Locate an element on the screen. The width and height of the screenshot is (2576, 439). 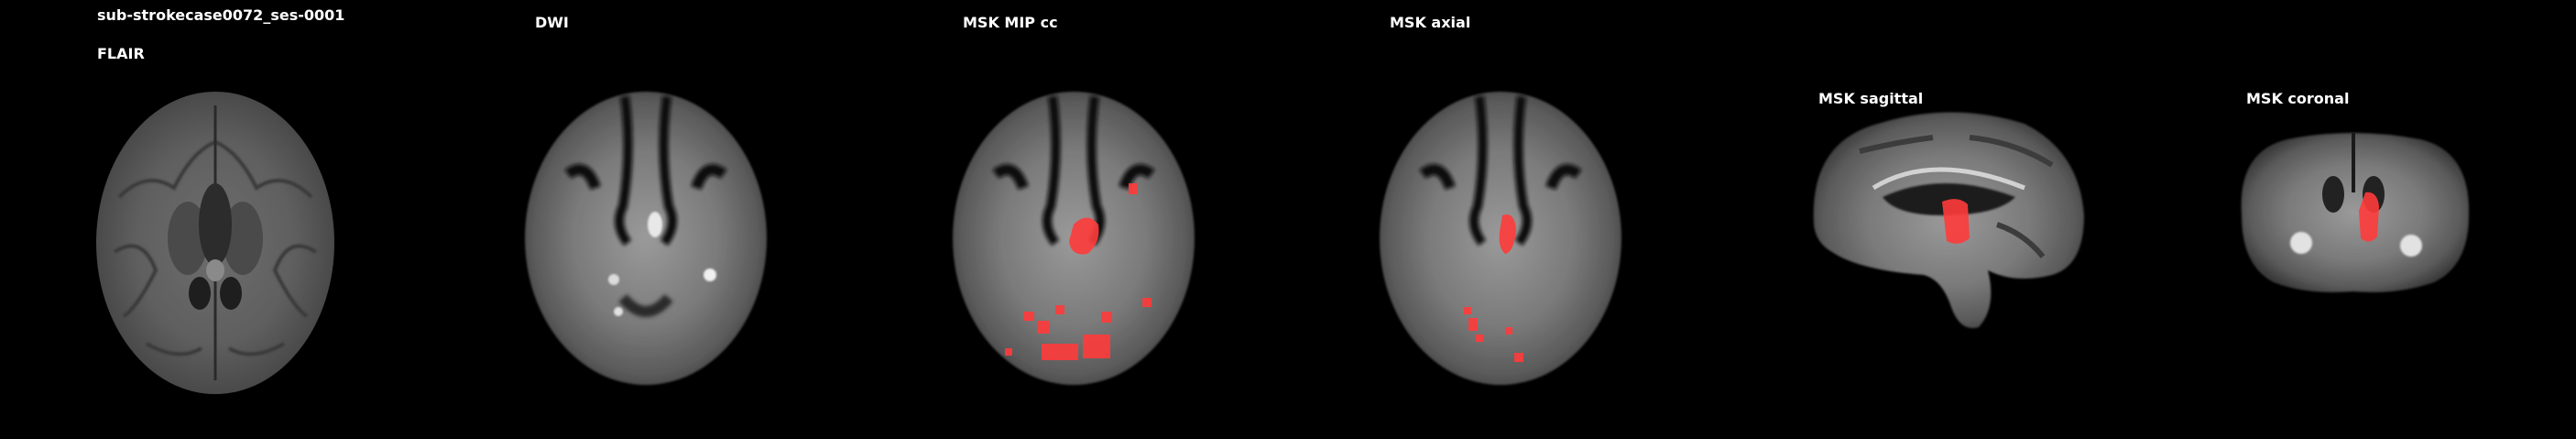
msk-mip-cc-image-panel is located at coordinates (1074, 238).